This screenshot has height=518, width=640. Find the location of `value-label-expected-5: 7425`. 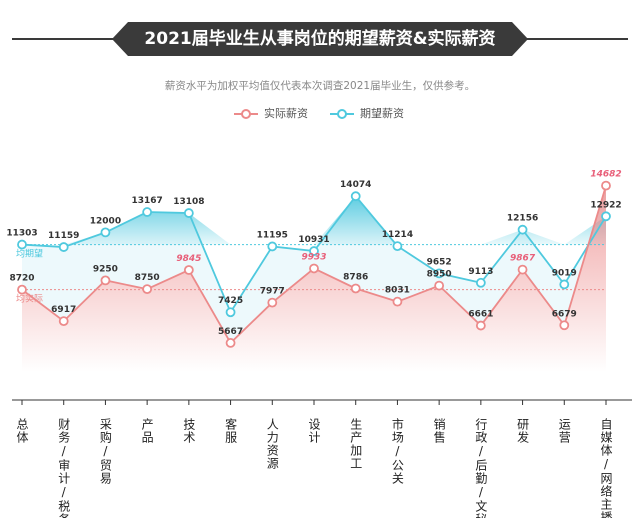

value-label-expected-5: 7425 is located at coordinates (230, 301).